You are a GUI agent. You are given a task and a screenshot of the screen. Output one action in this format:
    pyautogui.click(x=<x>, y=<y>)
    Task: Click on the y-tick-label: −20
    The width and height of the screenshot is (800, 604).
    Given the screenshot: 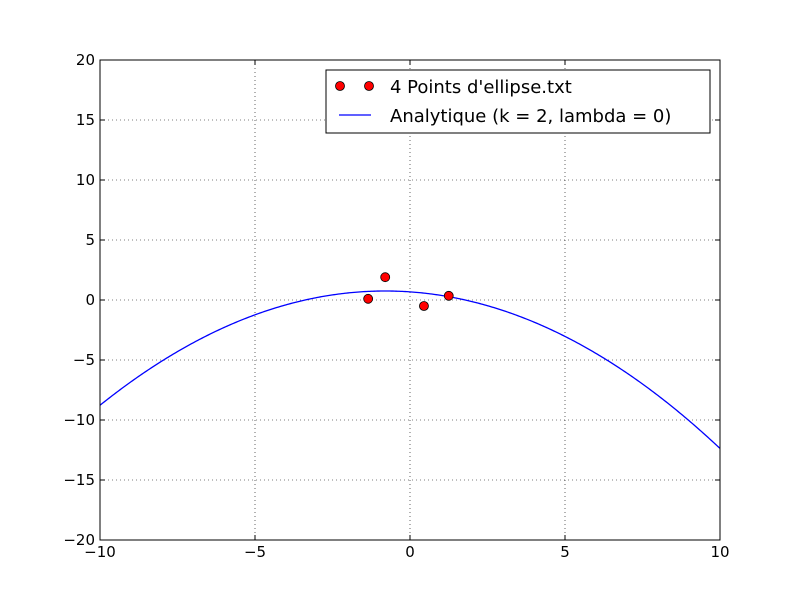 What is the action you would take?
    pyautogui.click(x=79, y=540)
    